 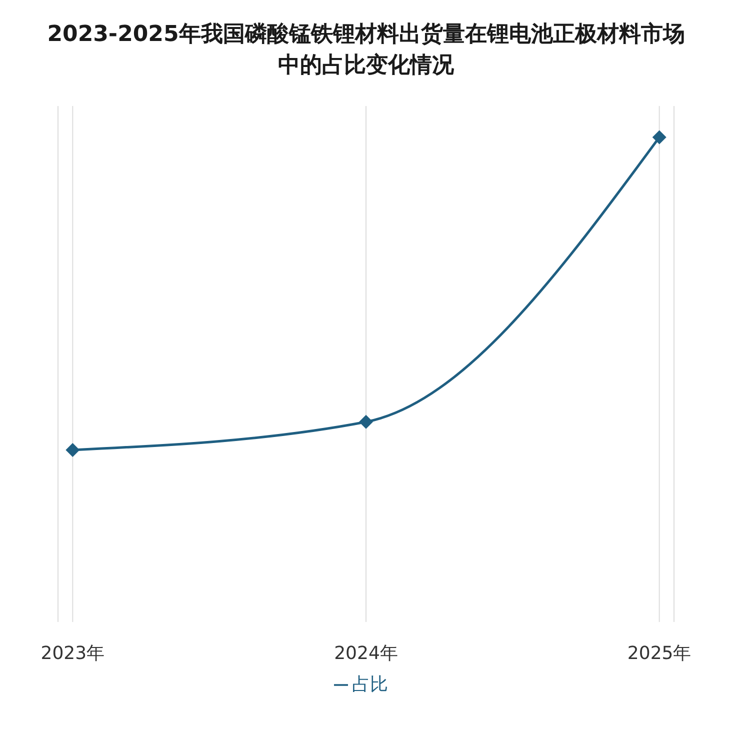 What do you see at coordinates (659, 653) in the screenshot?
I see `x-tick-label: 2025年` at bounding box center [659, 653].